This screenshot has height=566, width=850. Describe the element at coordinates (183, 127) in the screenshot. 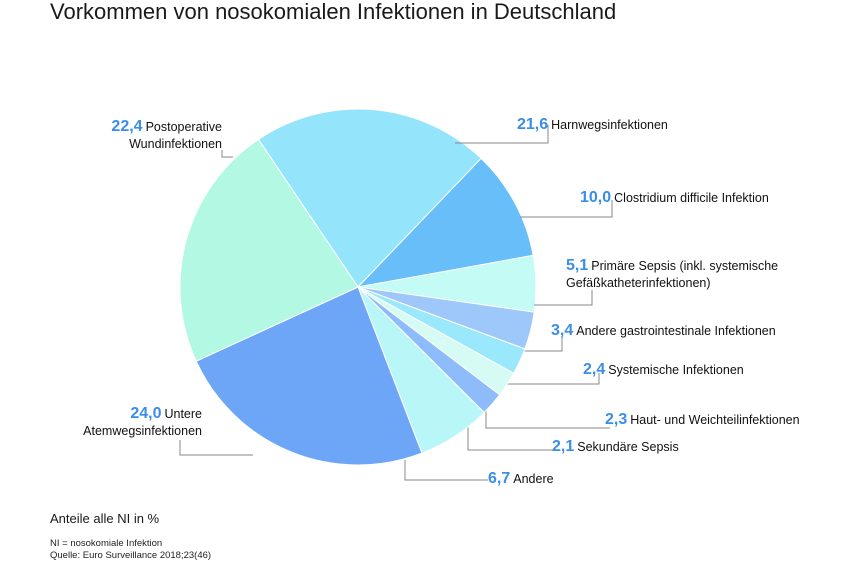

I see `slice-category: Postoperative` at that location.